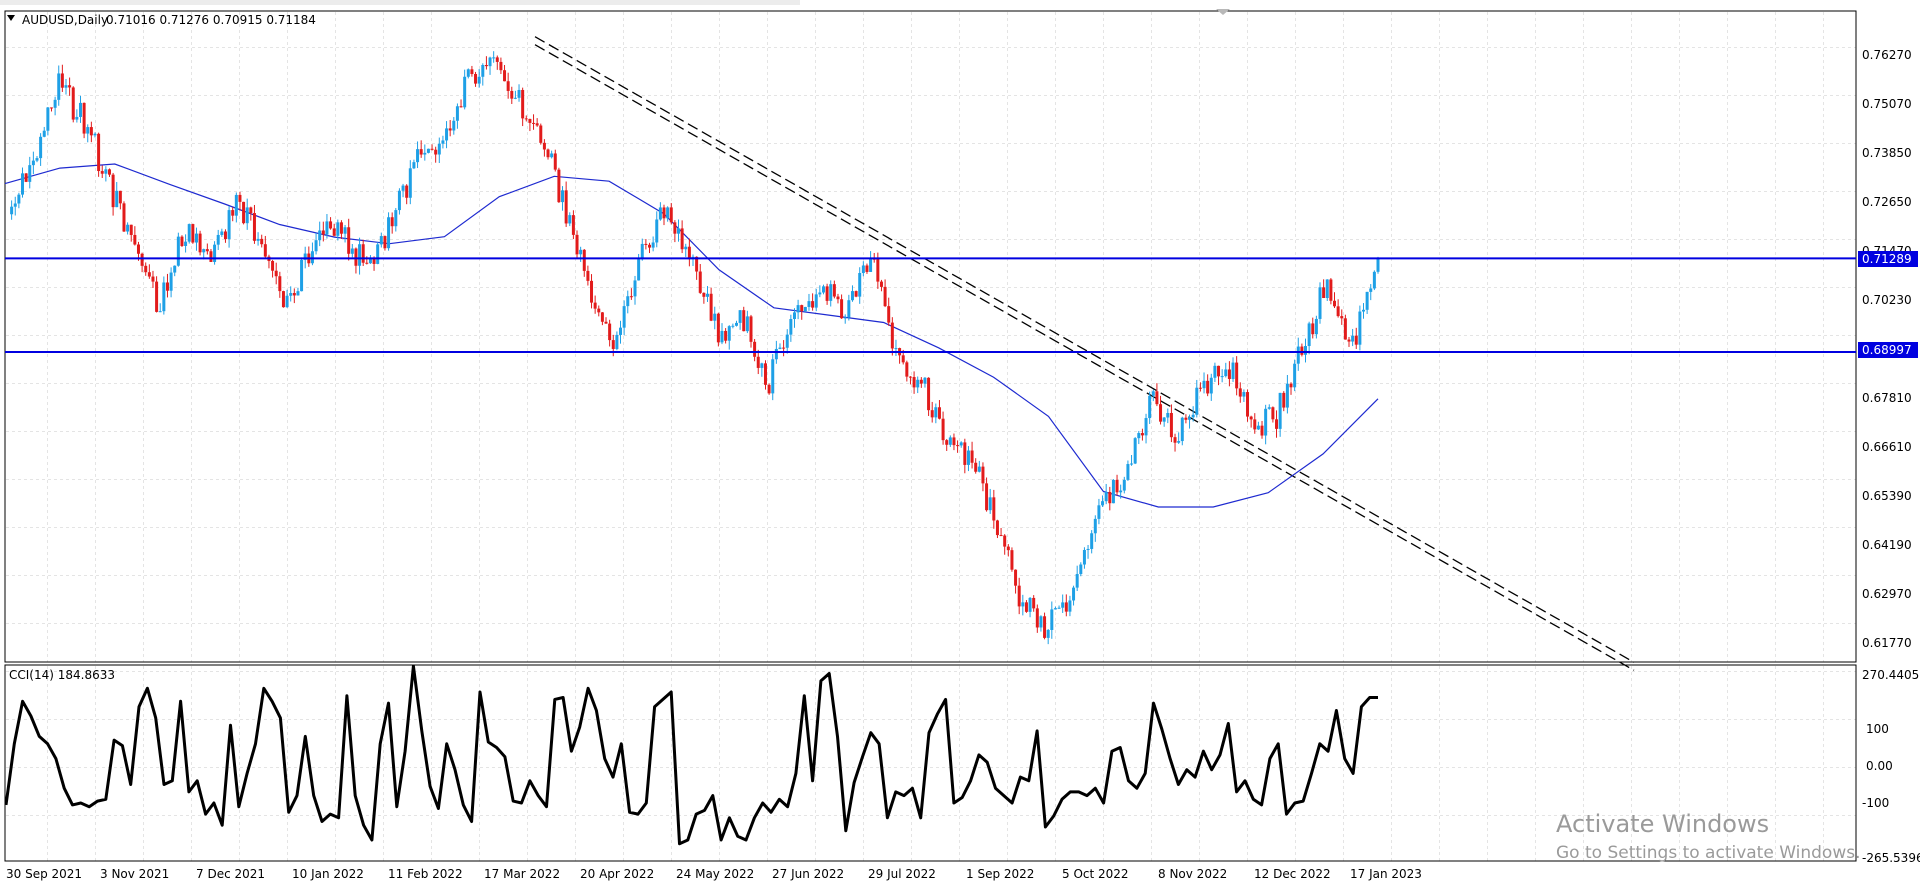 This screenshot has width=1920, height=888. I want to click on cci-line, so click(691, 755).